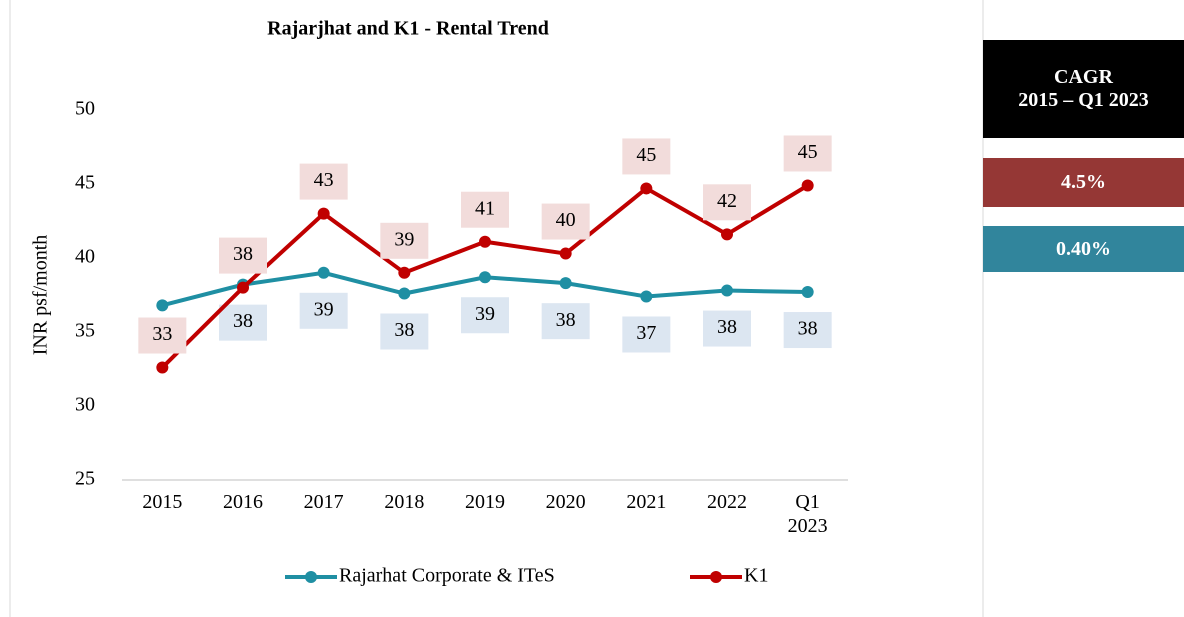  Describe the element at coordinates (1083, 100) in the screenshot. I see `cagr-period: 2015 – Q1 2023` at that location.